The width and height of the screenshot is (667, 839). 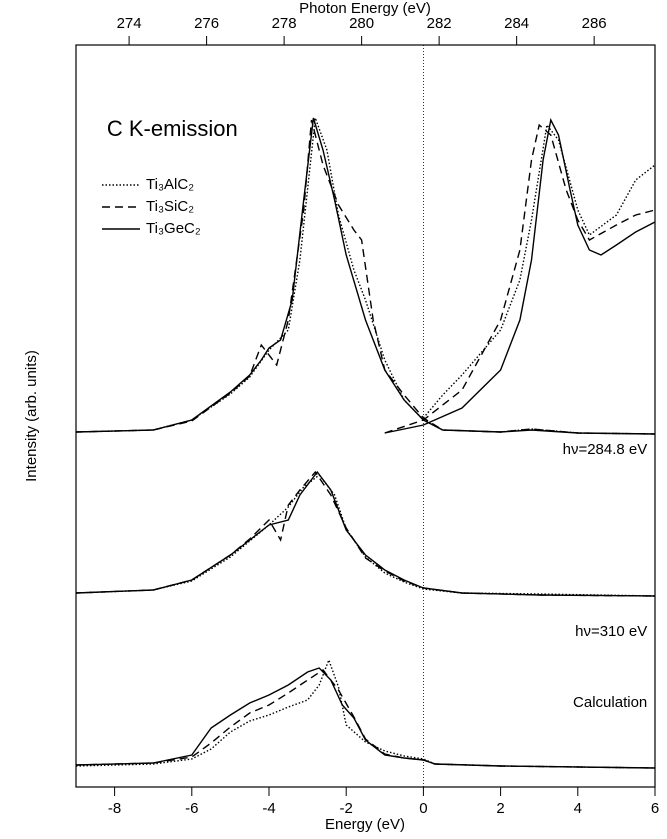 What do you see at coordinates (268, 808) in the screenshot?
I see `x-tick-label: -4` at bounding box center [268, 808].